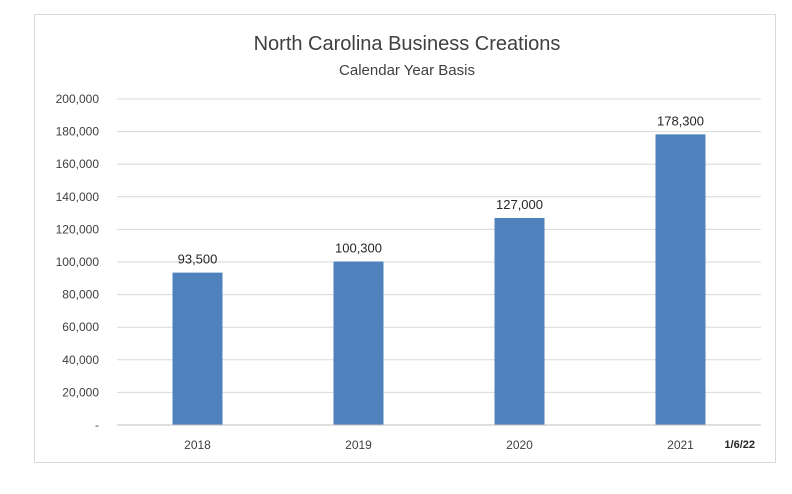  I want to click on y-tick-label: 60,000, so click(80, 327).